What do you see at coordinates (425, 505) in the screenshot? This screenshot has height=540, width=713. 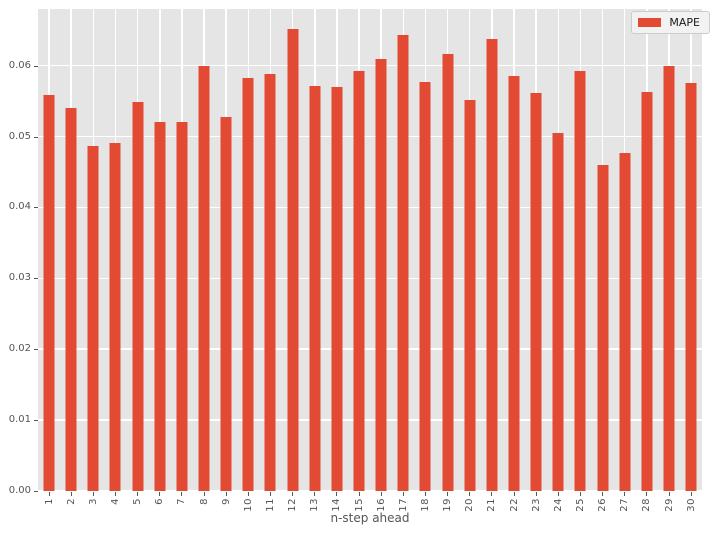 I see `x-tick-label: 18` at bounding box center [425, 505].